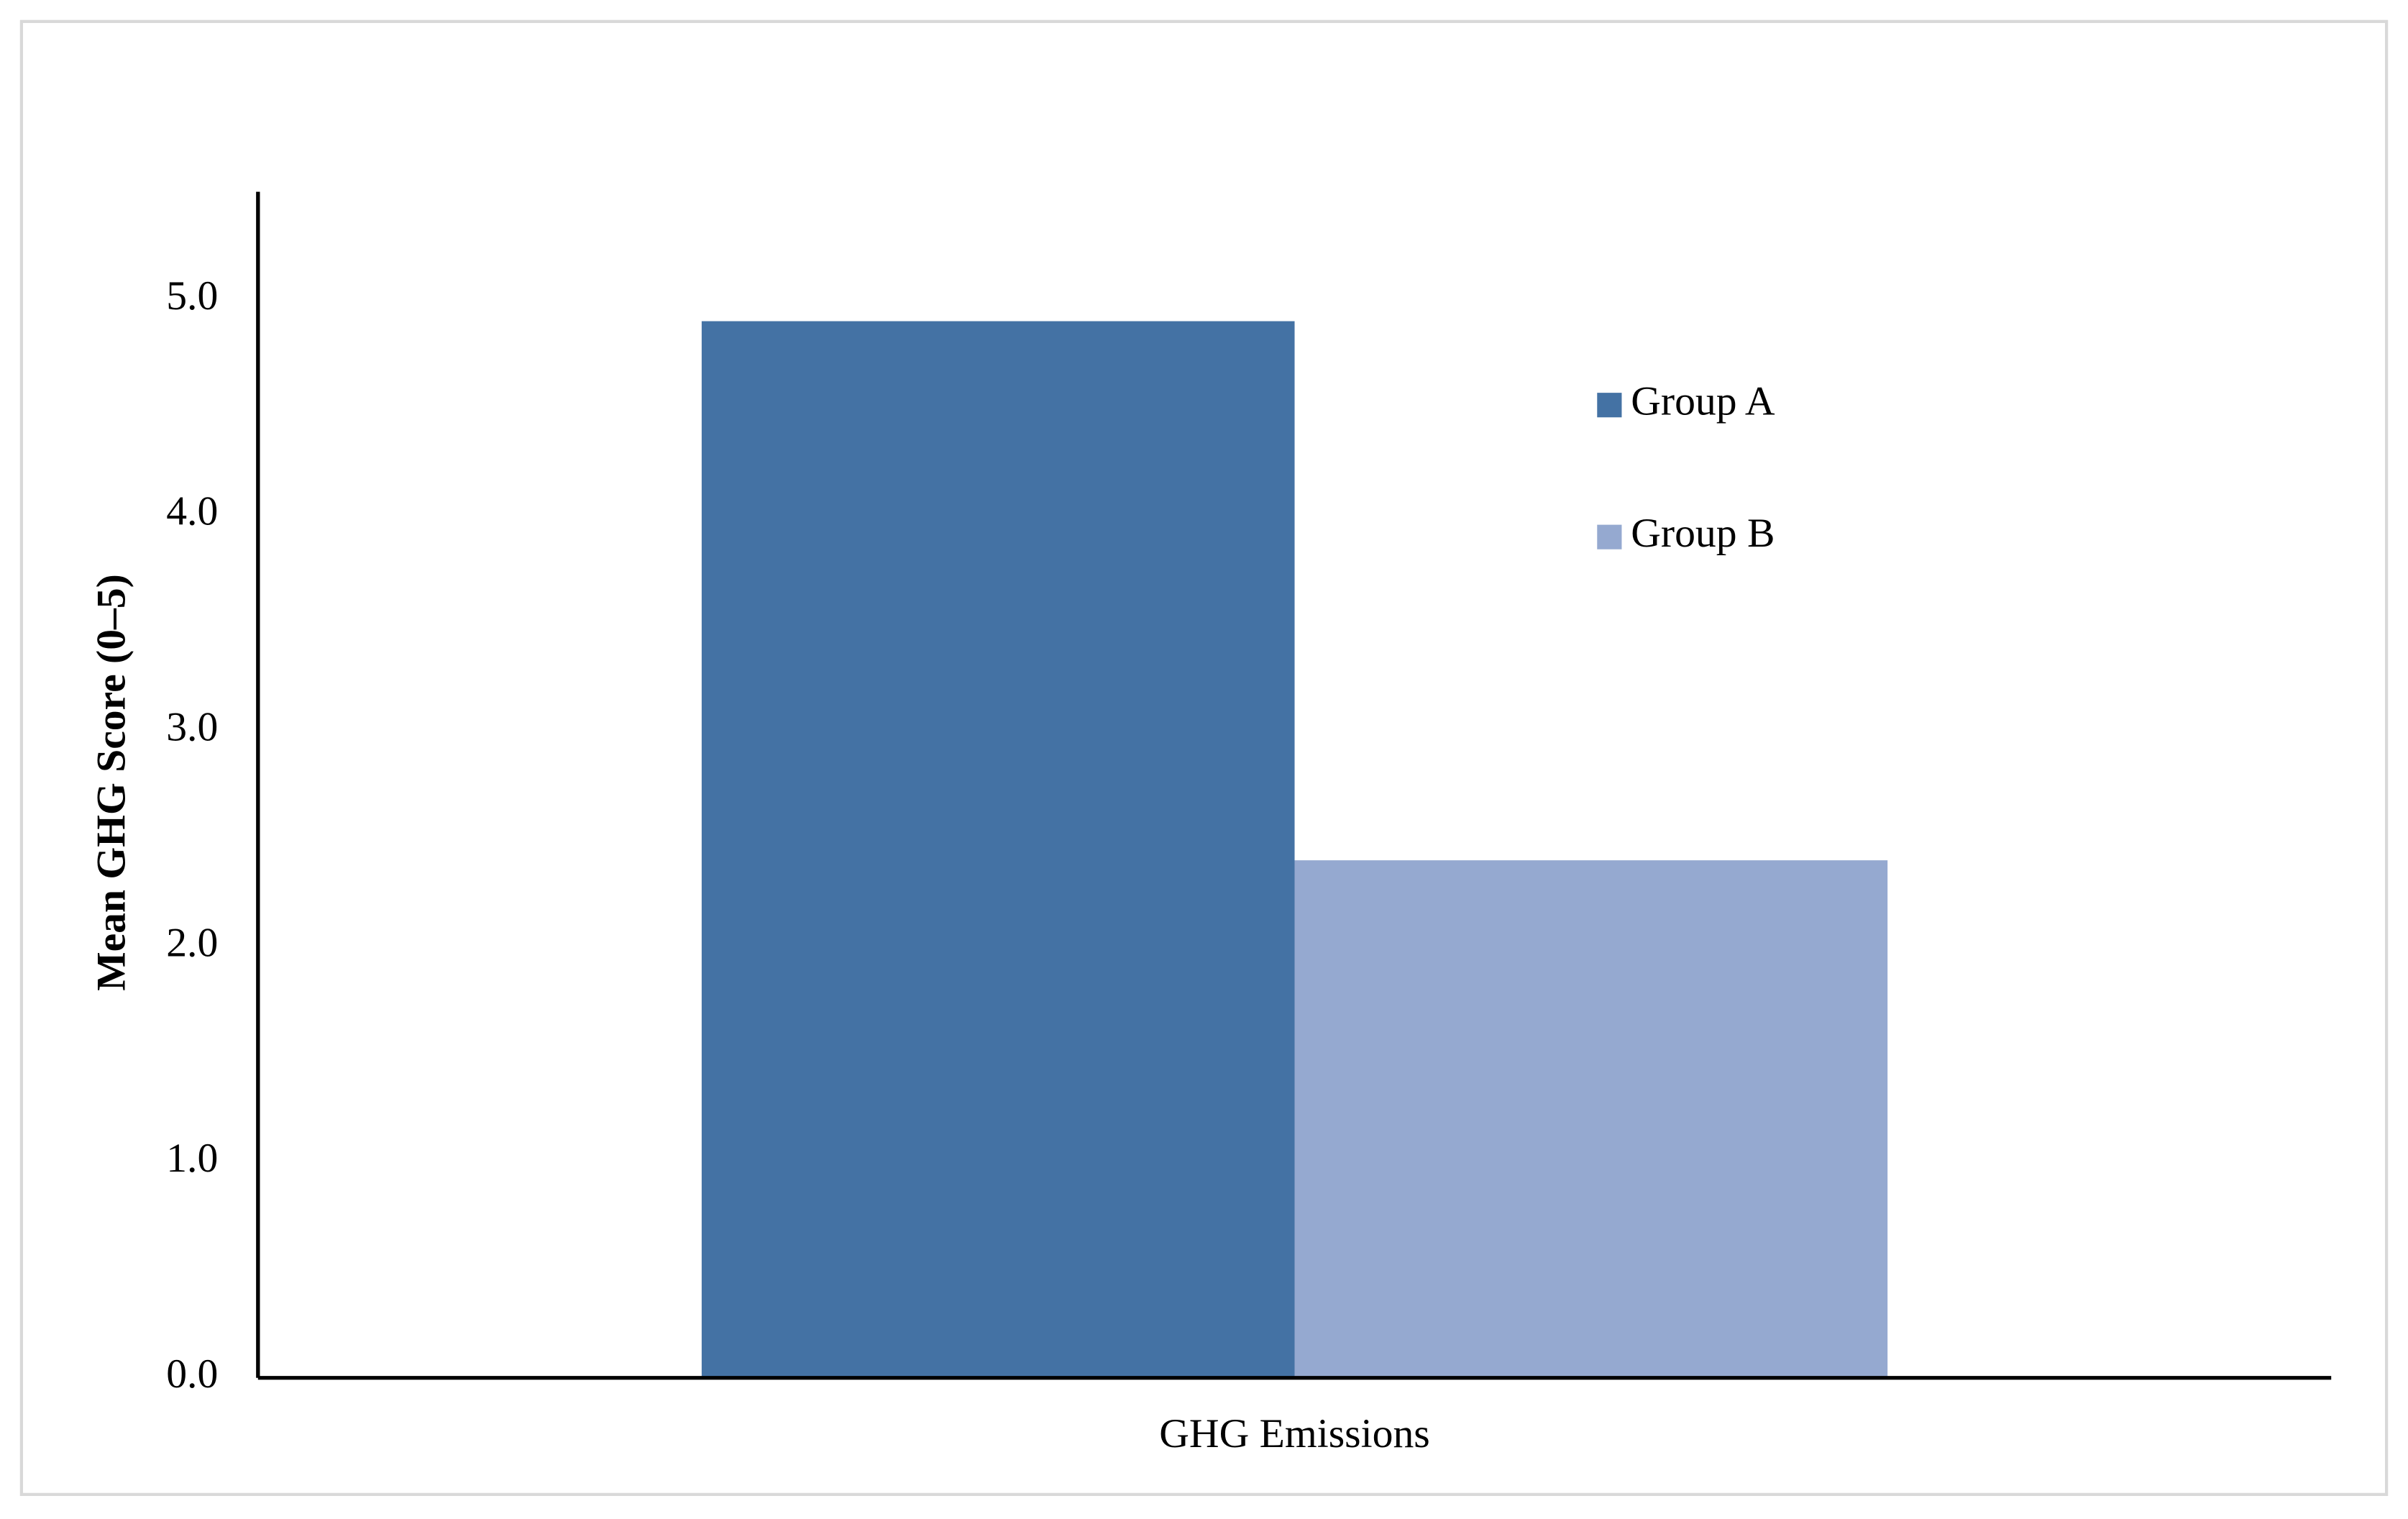  What do you see at coordinates (192, 1374) in the screenshot?
I see `y-tick-label: 0.0` at bounding box center [192, 1374].